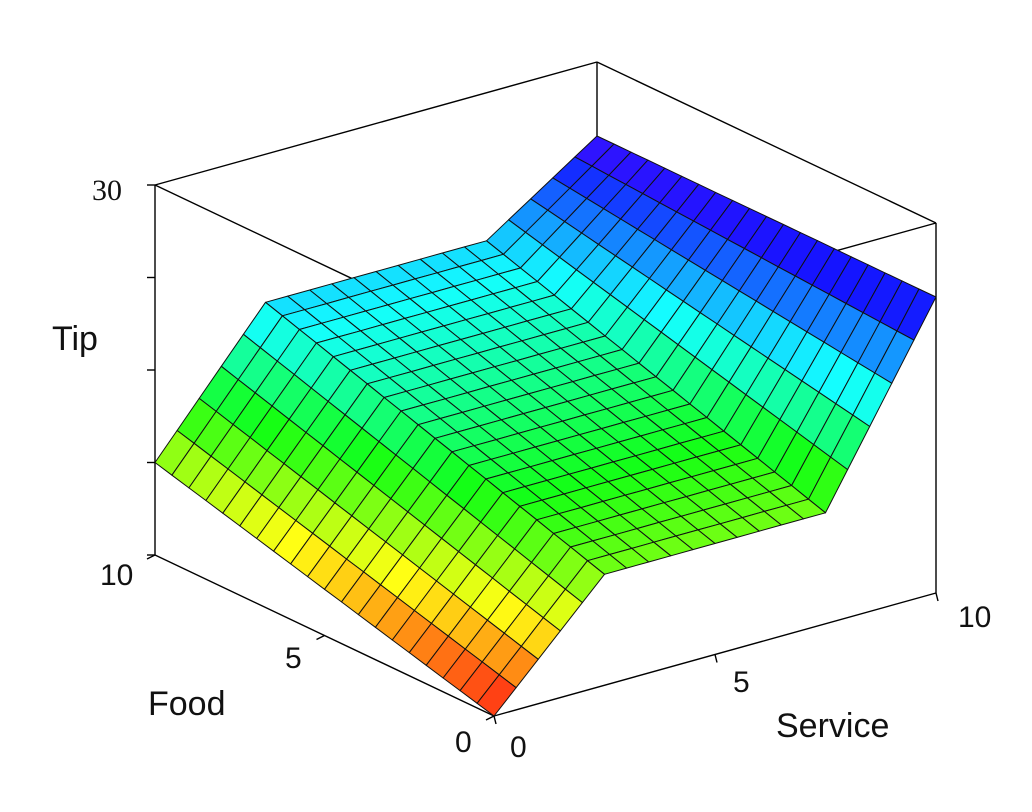 The width and height of the screenshot is (1032, 812). I want to click on box-edge-right-top, so click(766, 142).